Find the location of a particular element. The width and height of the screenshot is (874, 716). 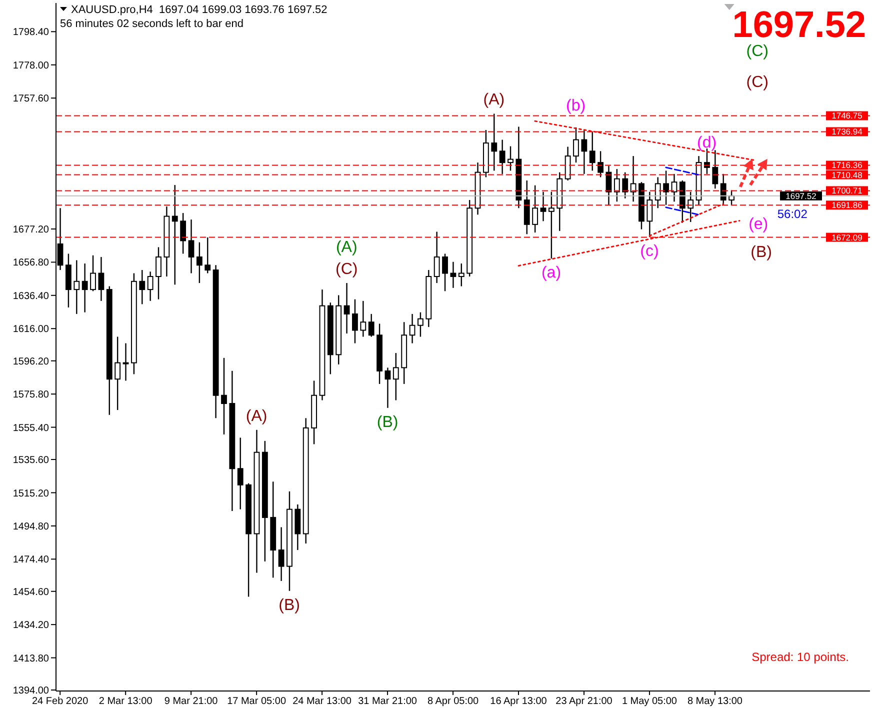

chart-title: XAUUSD.pro,H4 1697.04 1699.03 1693.76 1697.52 is located at coordinates (199, 10).